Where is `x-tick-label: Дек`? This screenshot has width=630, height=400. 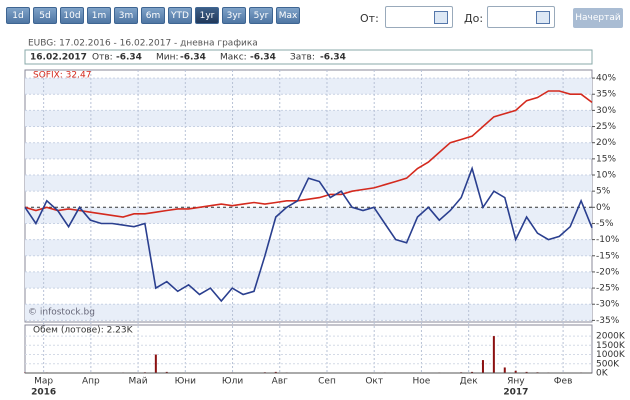
x-tick-label: Дек is located at coordinates (469, 382).